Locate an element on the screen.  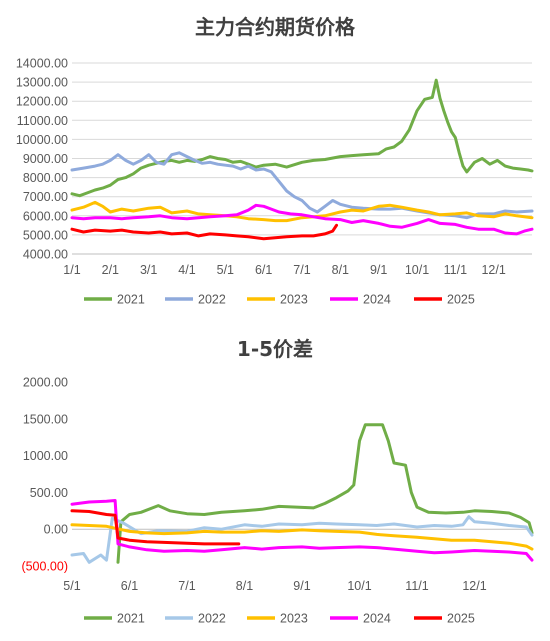
y-tick-label: 12000.00 is located at coordinates (42, 102).